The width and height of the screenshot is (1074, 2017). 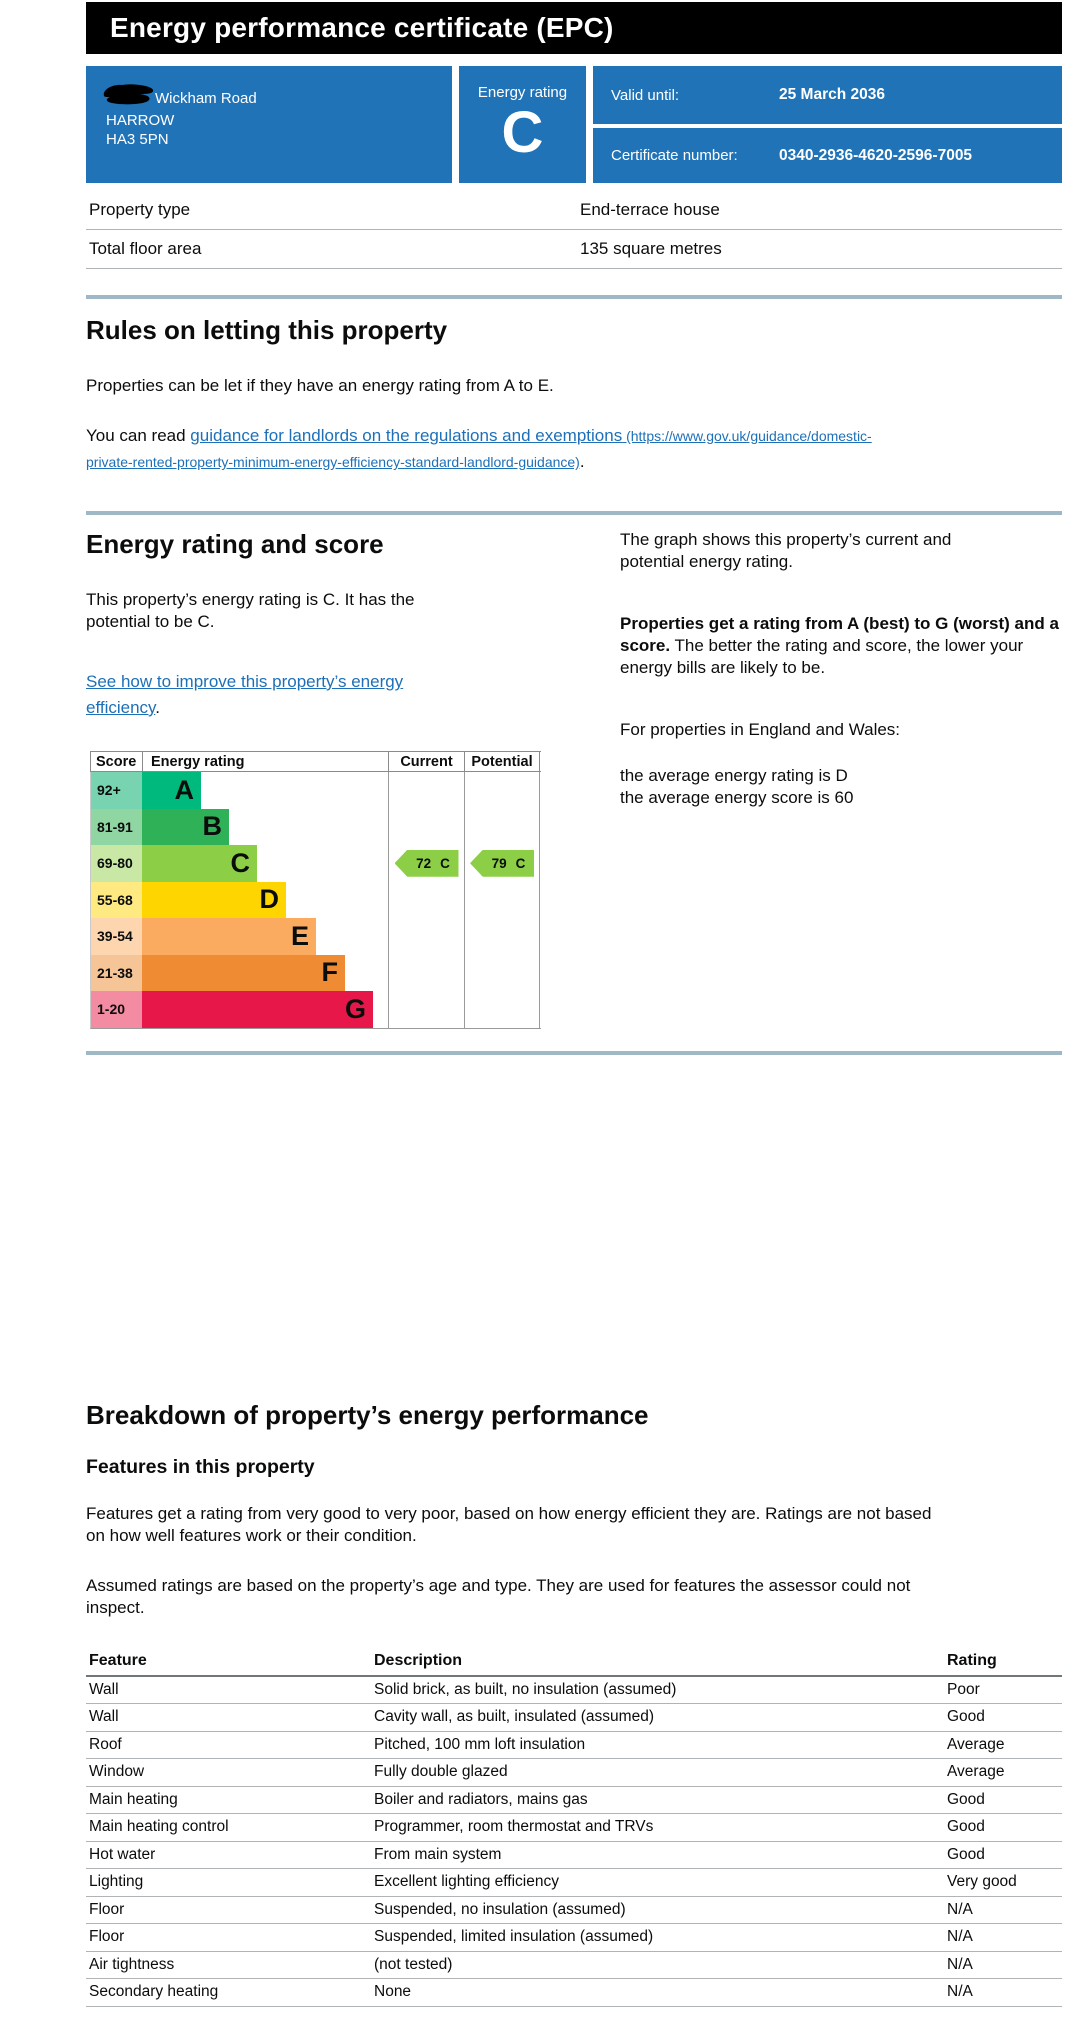 What do you see at coordinates (972, 1660) in the screenshot?
I see `features-column-header: Rating` at bounding box center [972, 1660].